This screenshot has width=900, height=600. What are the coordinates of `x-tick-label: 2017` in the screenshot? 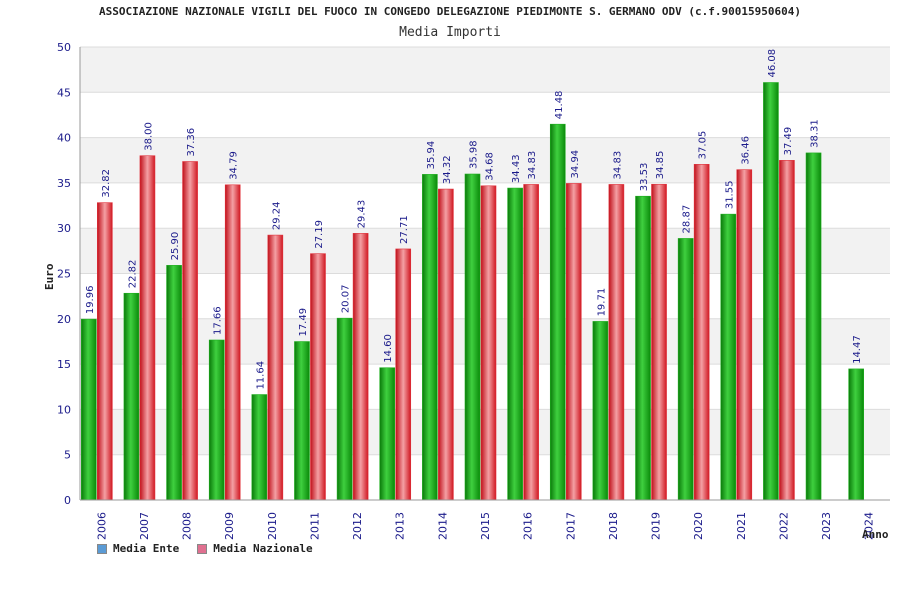 It's located at (570, 526).